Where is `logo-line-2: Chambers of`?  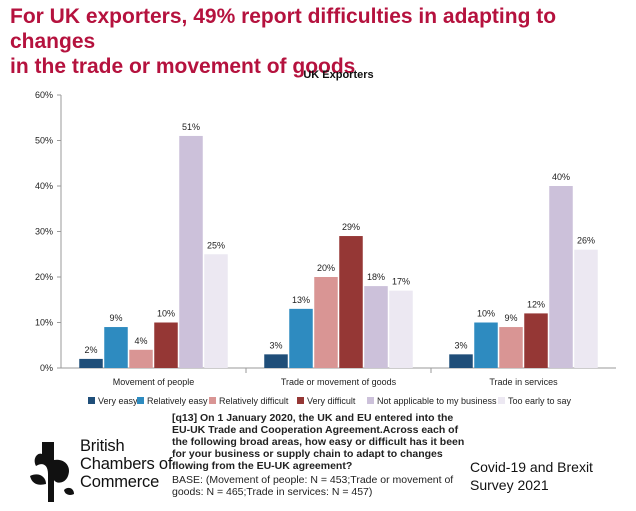
logo-line-2: Chambers of is located at coordinates (126, 464).